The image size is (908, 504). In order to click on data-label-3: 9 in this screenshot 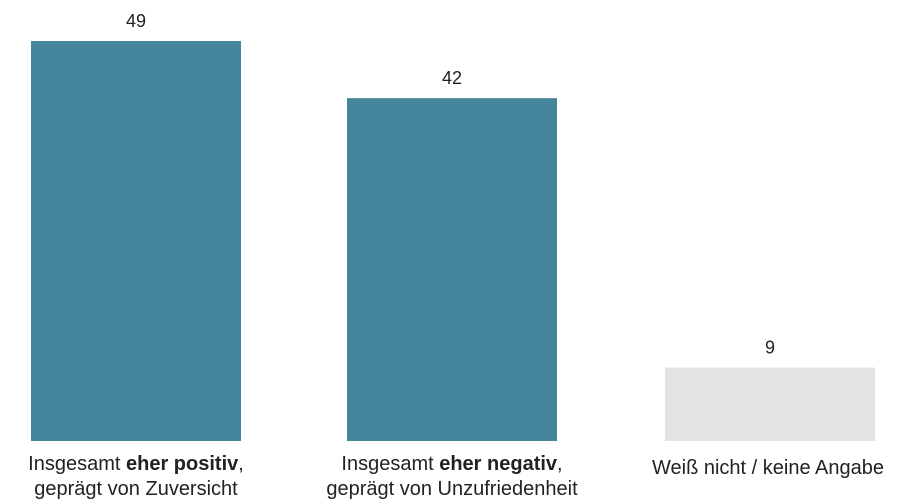, I will do `click(770, 348)`.